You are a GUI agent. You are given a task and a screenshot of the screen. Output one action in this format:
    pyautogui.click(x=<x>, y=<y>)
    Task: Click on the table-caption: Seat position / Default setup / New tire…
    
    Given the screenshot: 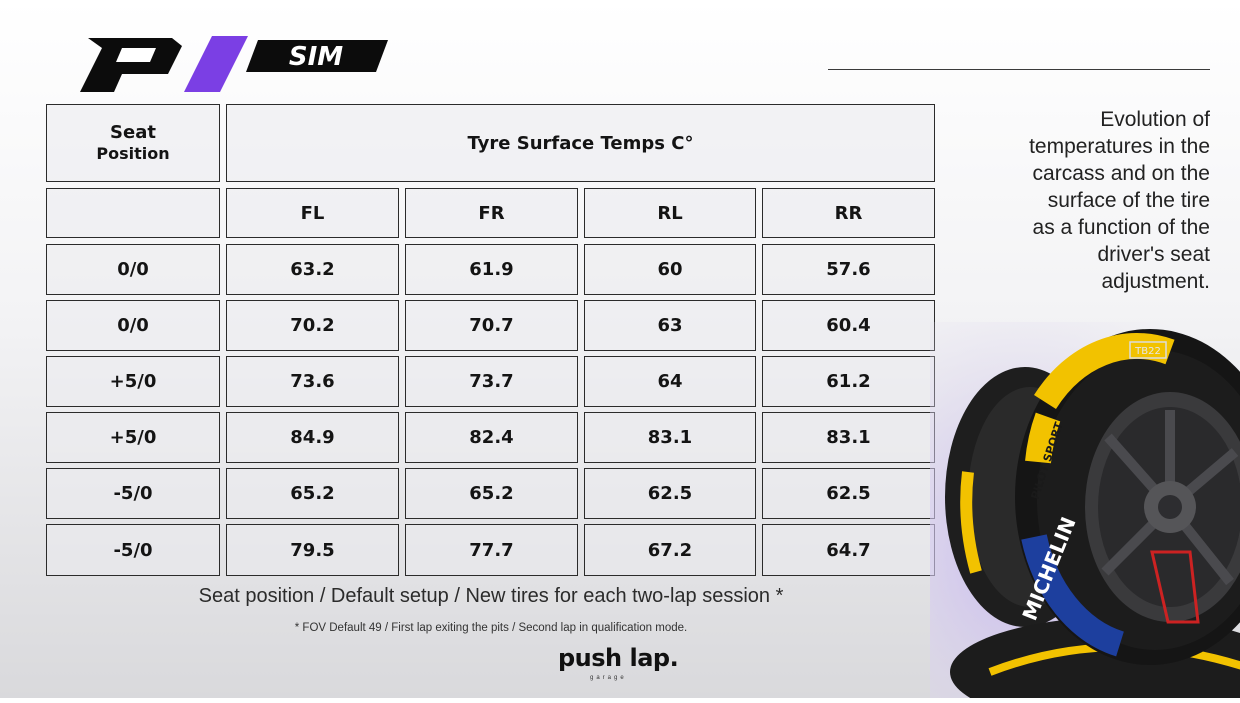 What is the action you would take?
    pyautogui.click(x=491, y=596)
    